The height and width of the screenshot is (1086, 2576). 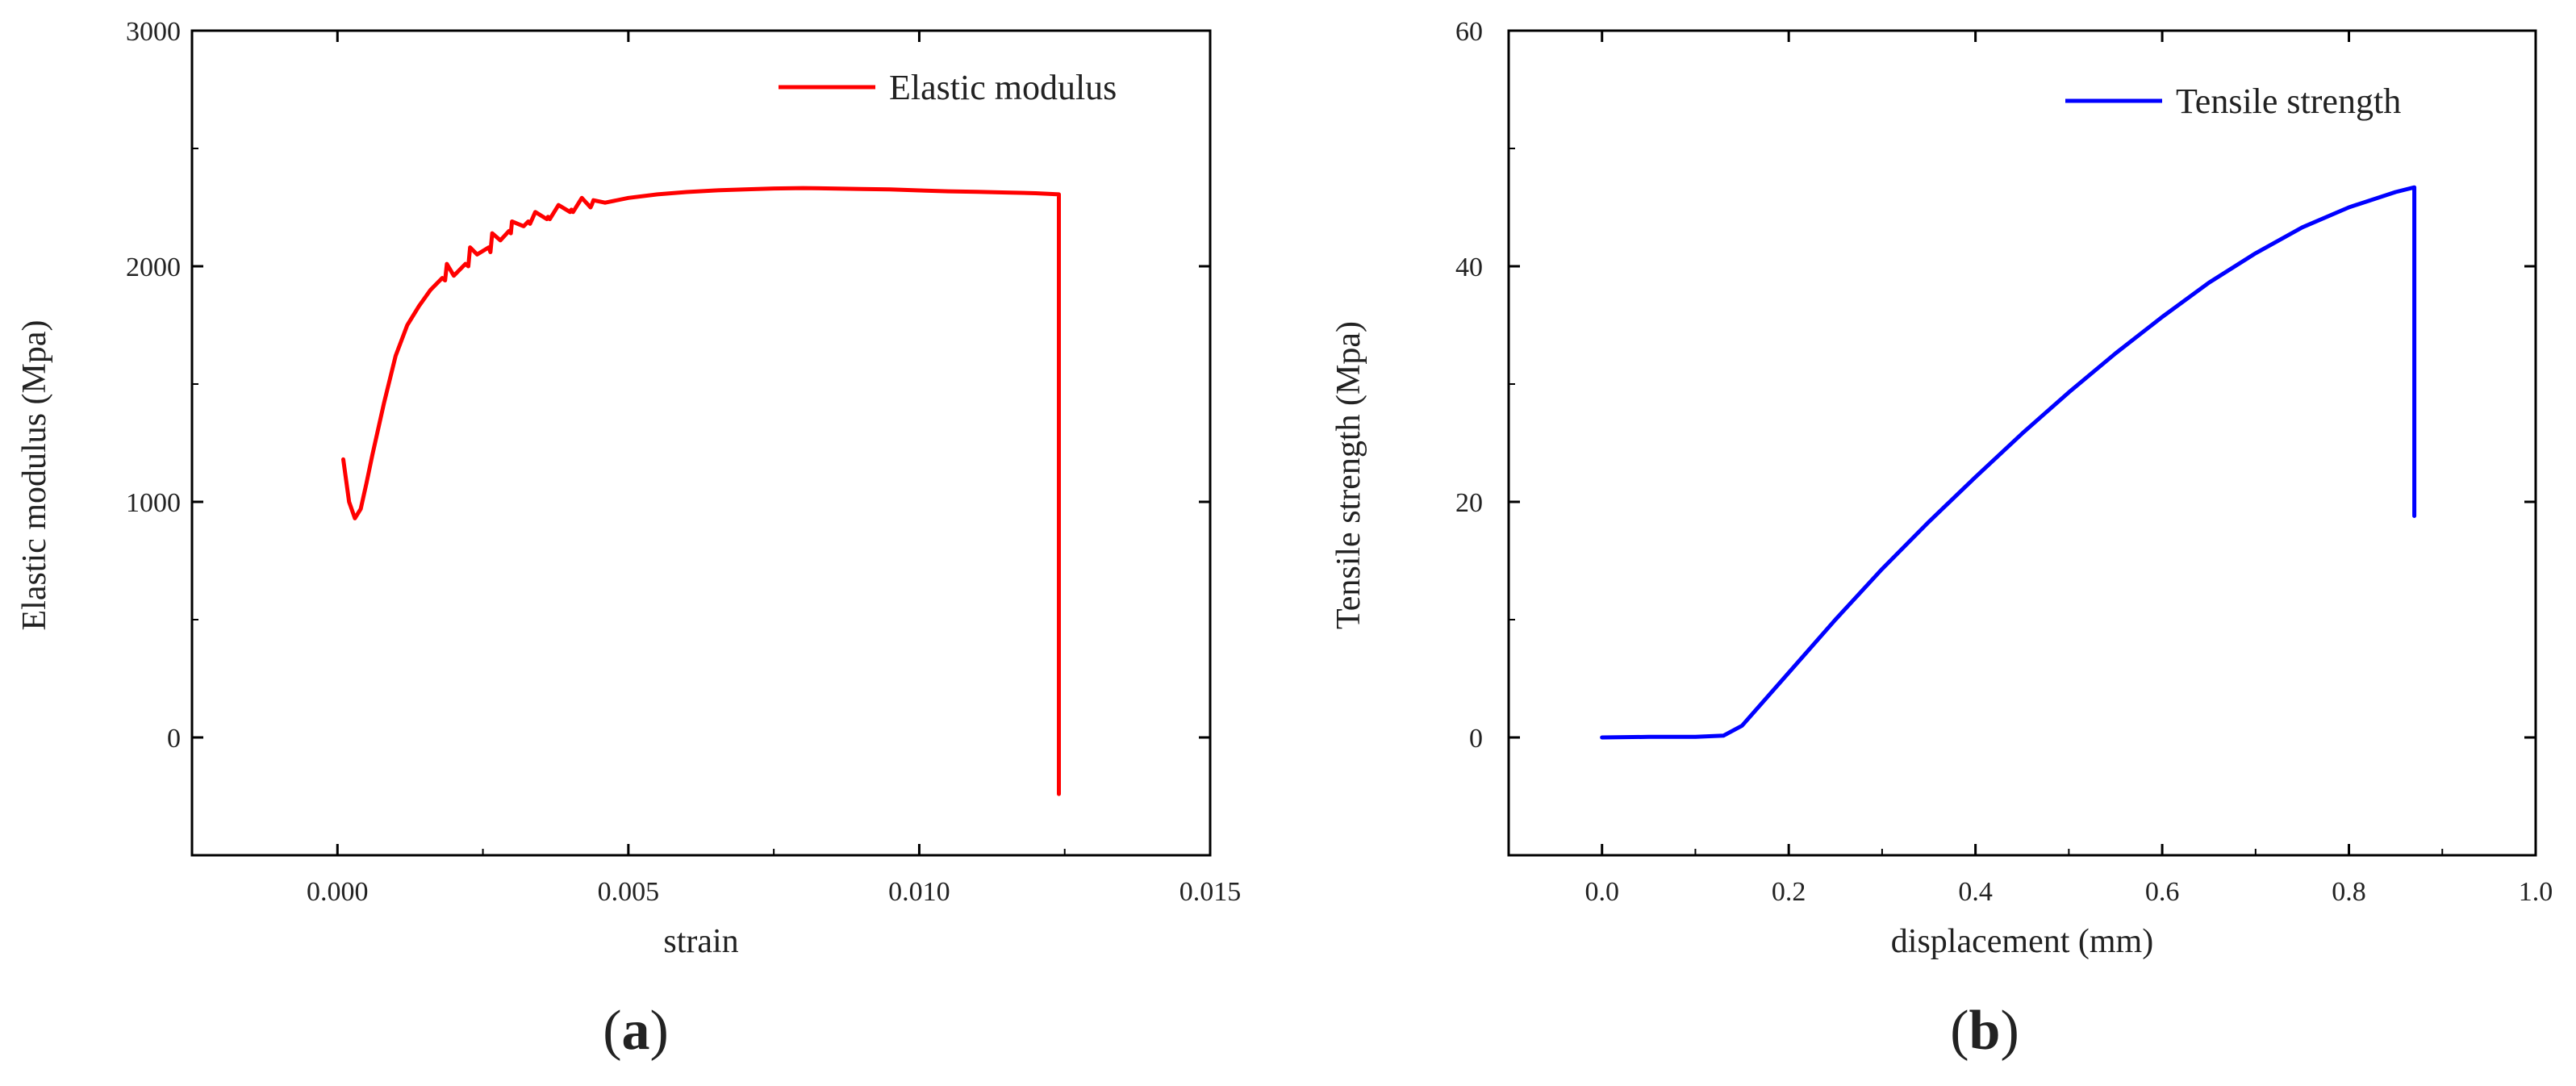 I want to click on x-tick-label: 0.015, so click(x=1210, y=892).